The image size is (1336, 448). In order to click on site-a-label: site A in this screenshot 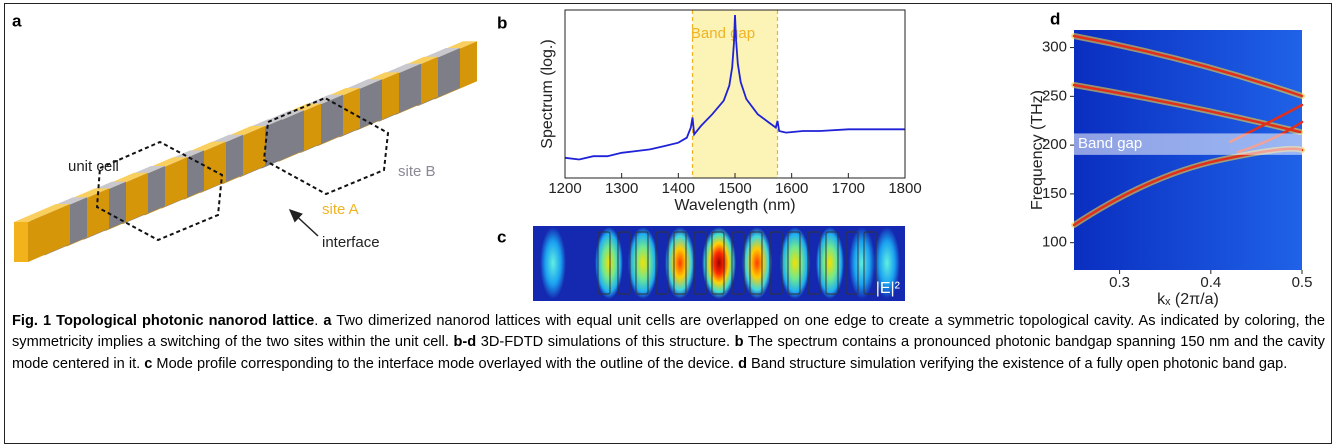, I will do `click(340, 209)`.